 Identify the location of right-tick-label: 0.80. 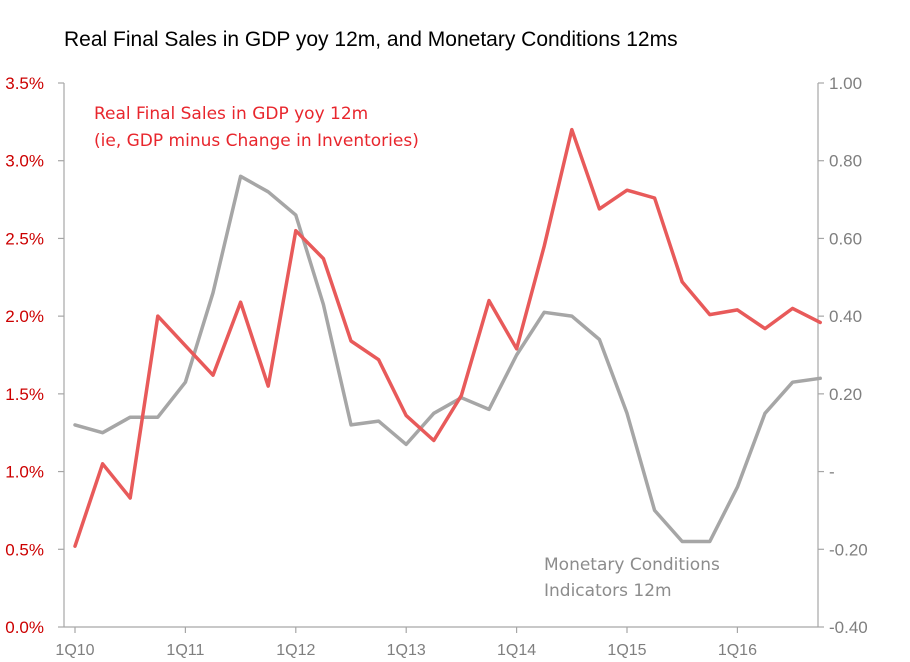
(845, 161).